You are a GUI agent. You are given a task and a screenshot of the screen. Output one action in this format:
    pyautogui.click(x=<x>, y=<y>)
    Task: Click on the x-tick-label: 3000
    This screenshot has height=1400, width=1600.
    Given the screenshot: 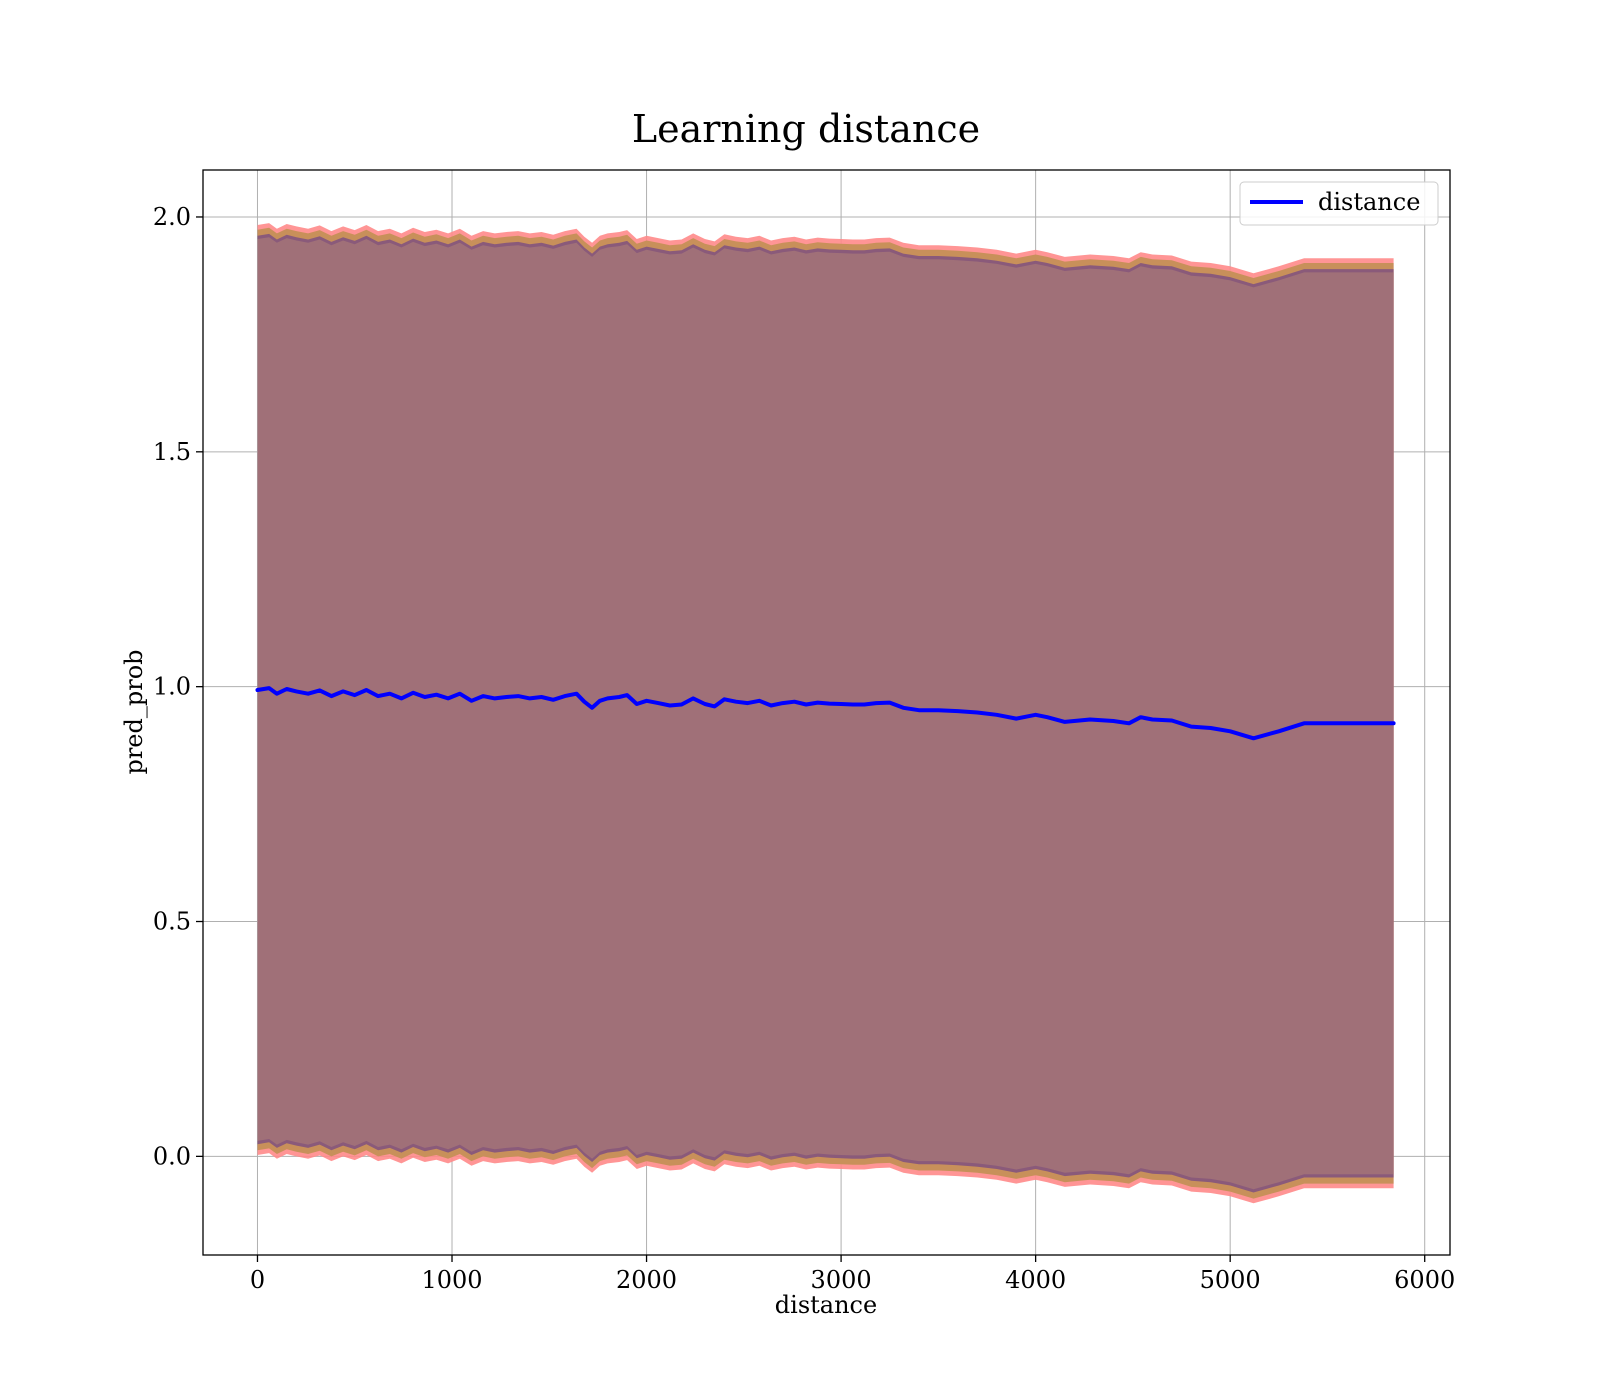 What is the action you would take?
    pyautogui.click(x=841, y=1280)
    